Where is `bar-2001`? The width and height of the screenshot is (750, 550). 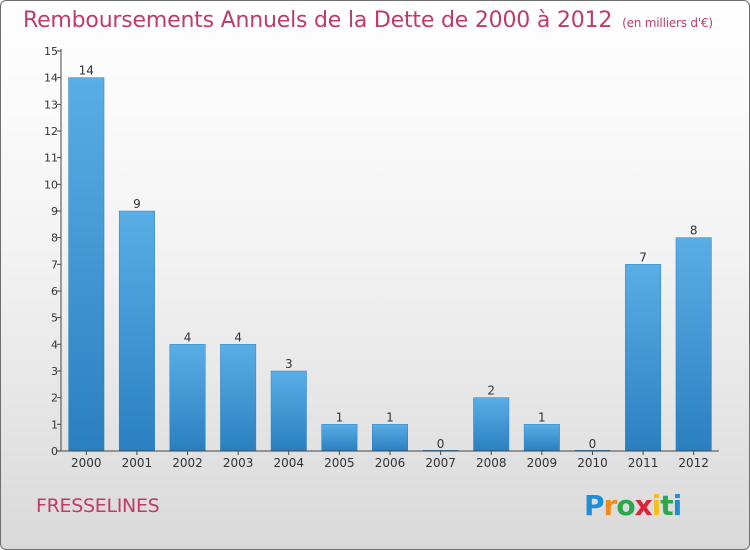
bar-2001 is located at coordinates (136, 331).